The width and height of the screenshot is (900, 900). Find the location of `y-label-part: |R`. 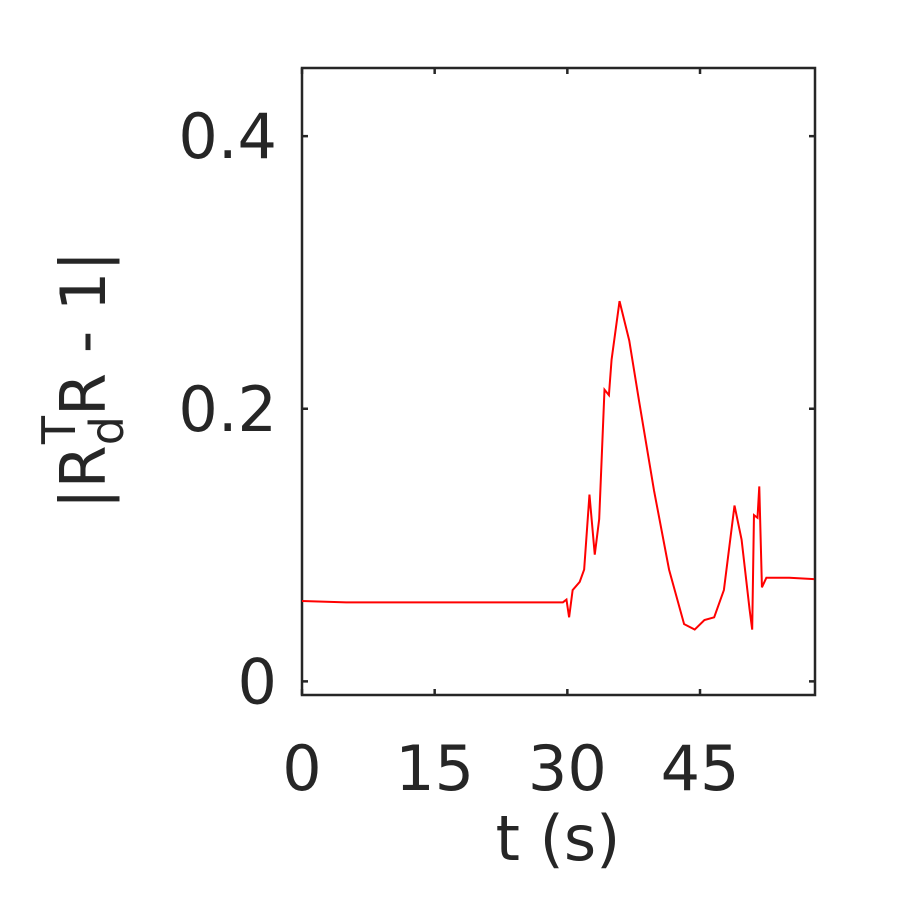

y-label-part: |R is located at coordinates (84, 477).